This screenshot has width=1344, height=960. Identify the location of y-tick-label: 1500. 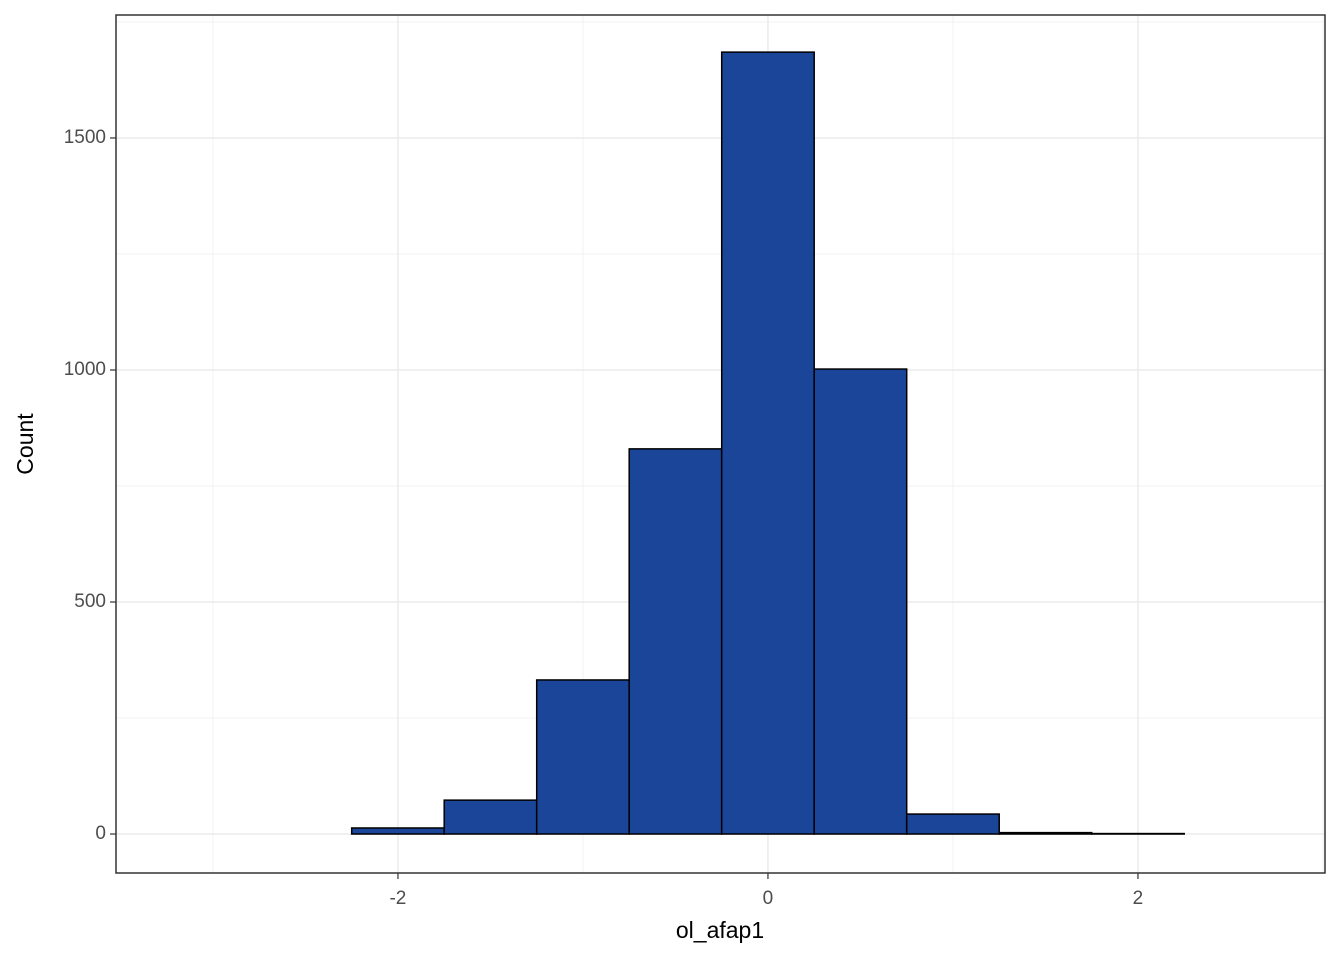
(85, 137).